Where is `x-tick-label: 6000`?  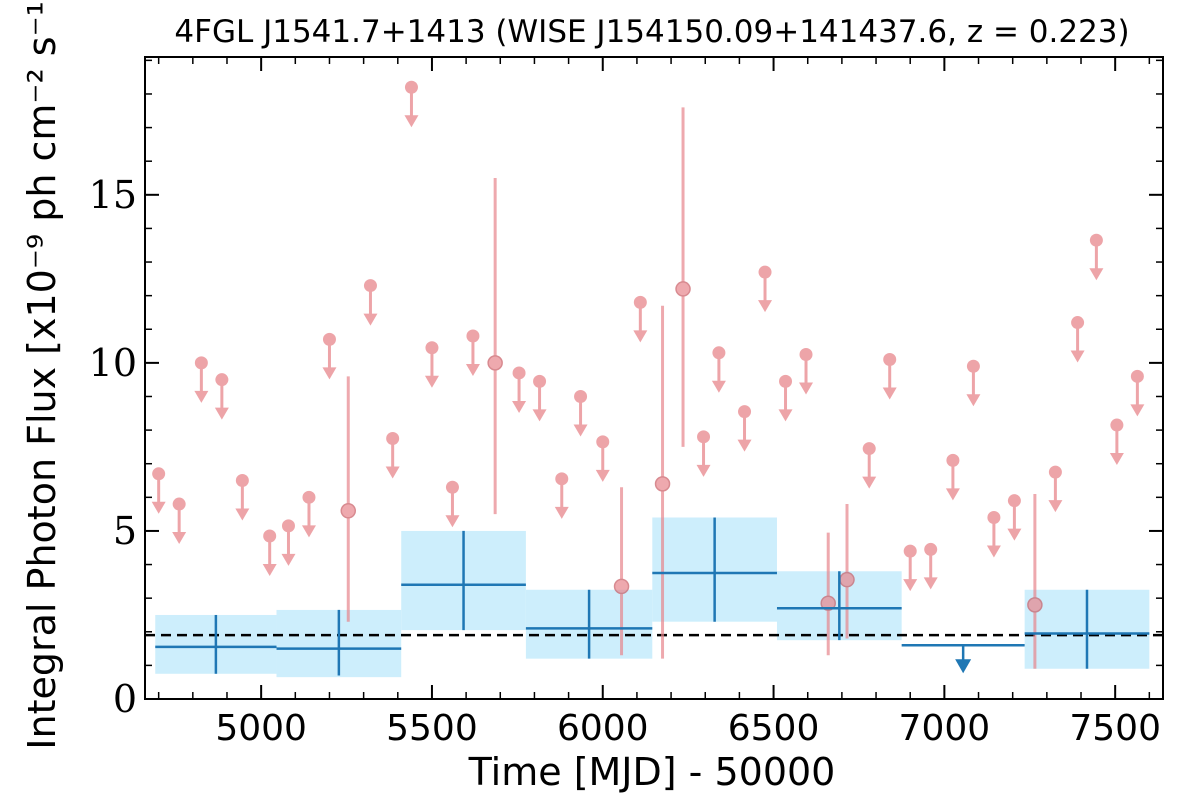
x-tick-label: 6000 is located at coordinates (603, 728).